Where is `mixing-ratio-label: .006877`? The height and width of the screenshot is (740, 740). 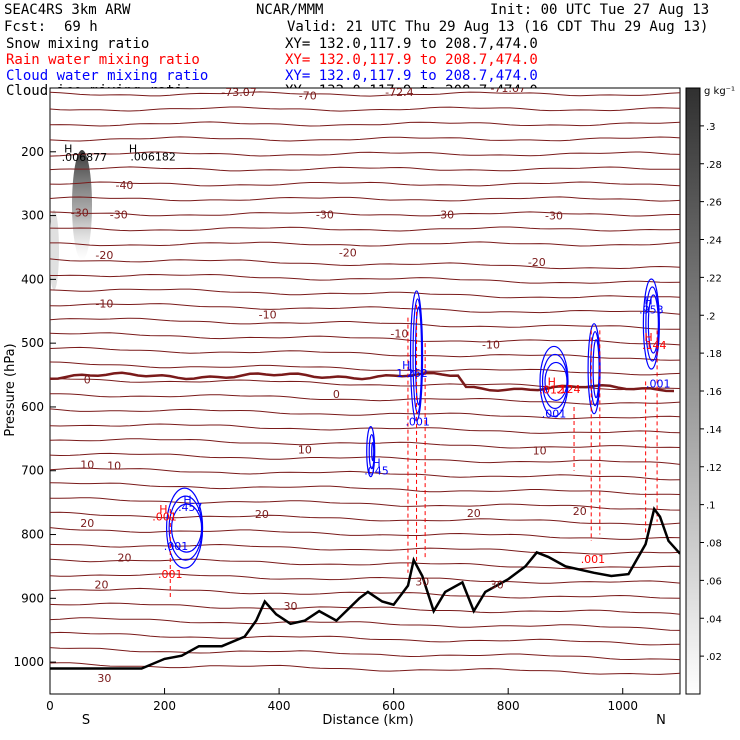 mixing-ratio-label: .006877 is located at coordinates (85, 157).